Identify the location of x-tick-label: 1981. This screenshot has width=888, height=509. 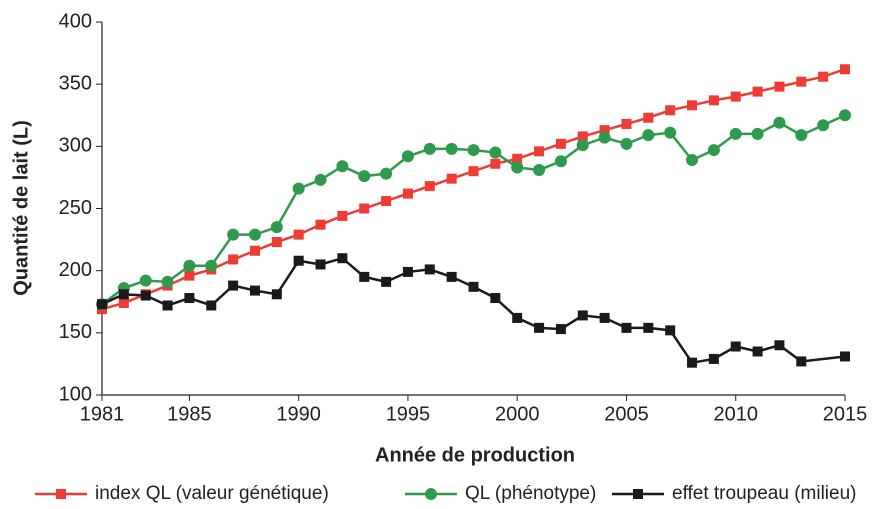
(102, 414).